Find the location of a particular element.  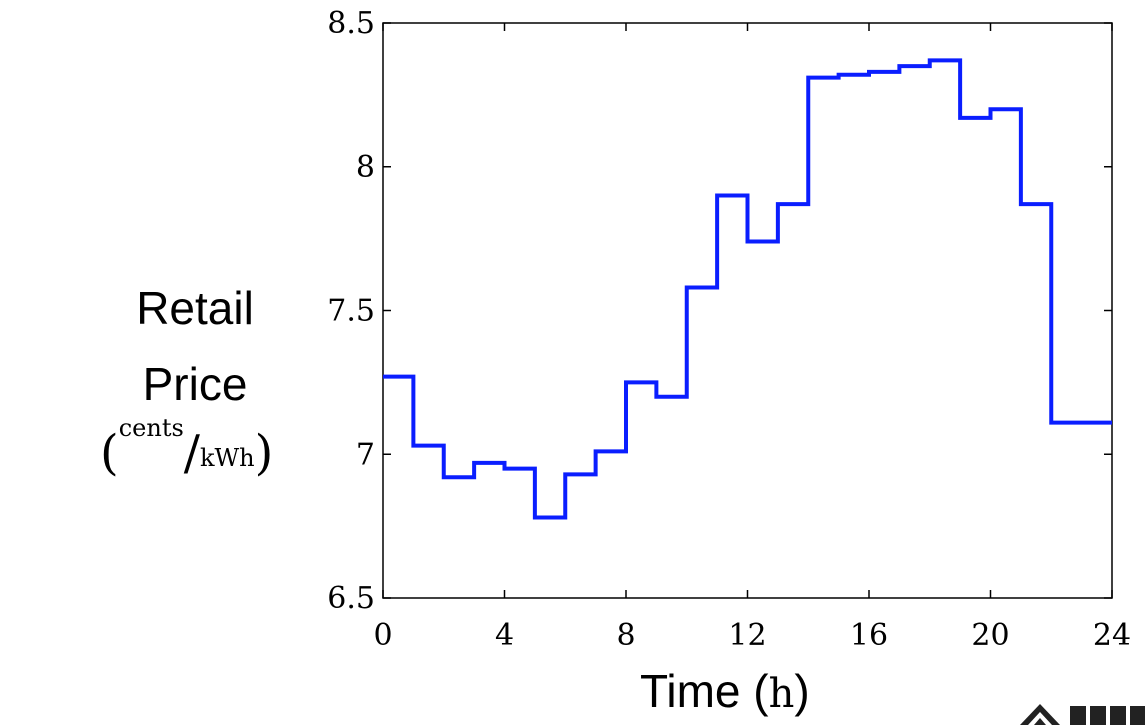

unit-denominator: kWh is located at coordinates (227, 457).